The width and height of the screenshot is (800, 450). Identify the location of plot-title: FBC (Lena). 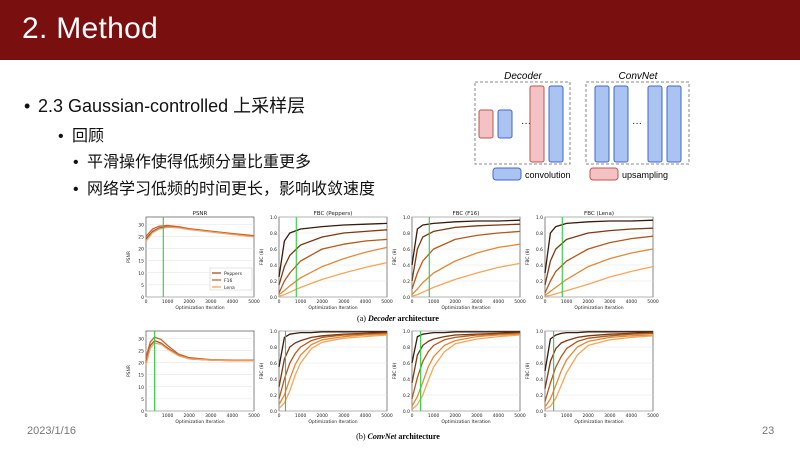
(599, 214).